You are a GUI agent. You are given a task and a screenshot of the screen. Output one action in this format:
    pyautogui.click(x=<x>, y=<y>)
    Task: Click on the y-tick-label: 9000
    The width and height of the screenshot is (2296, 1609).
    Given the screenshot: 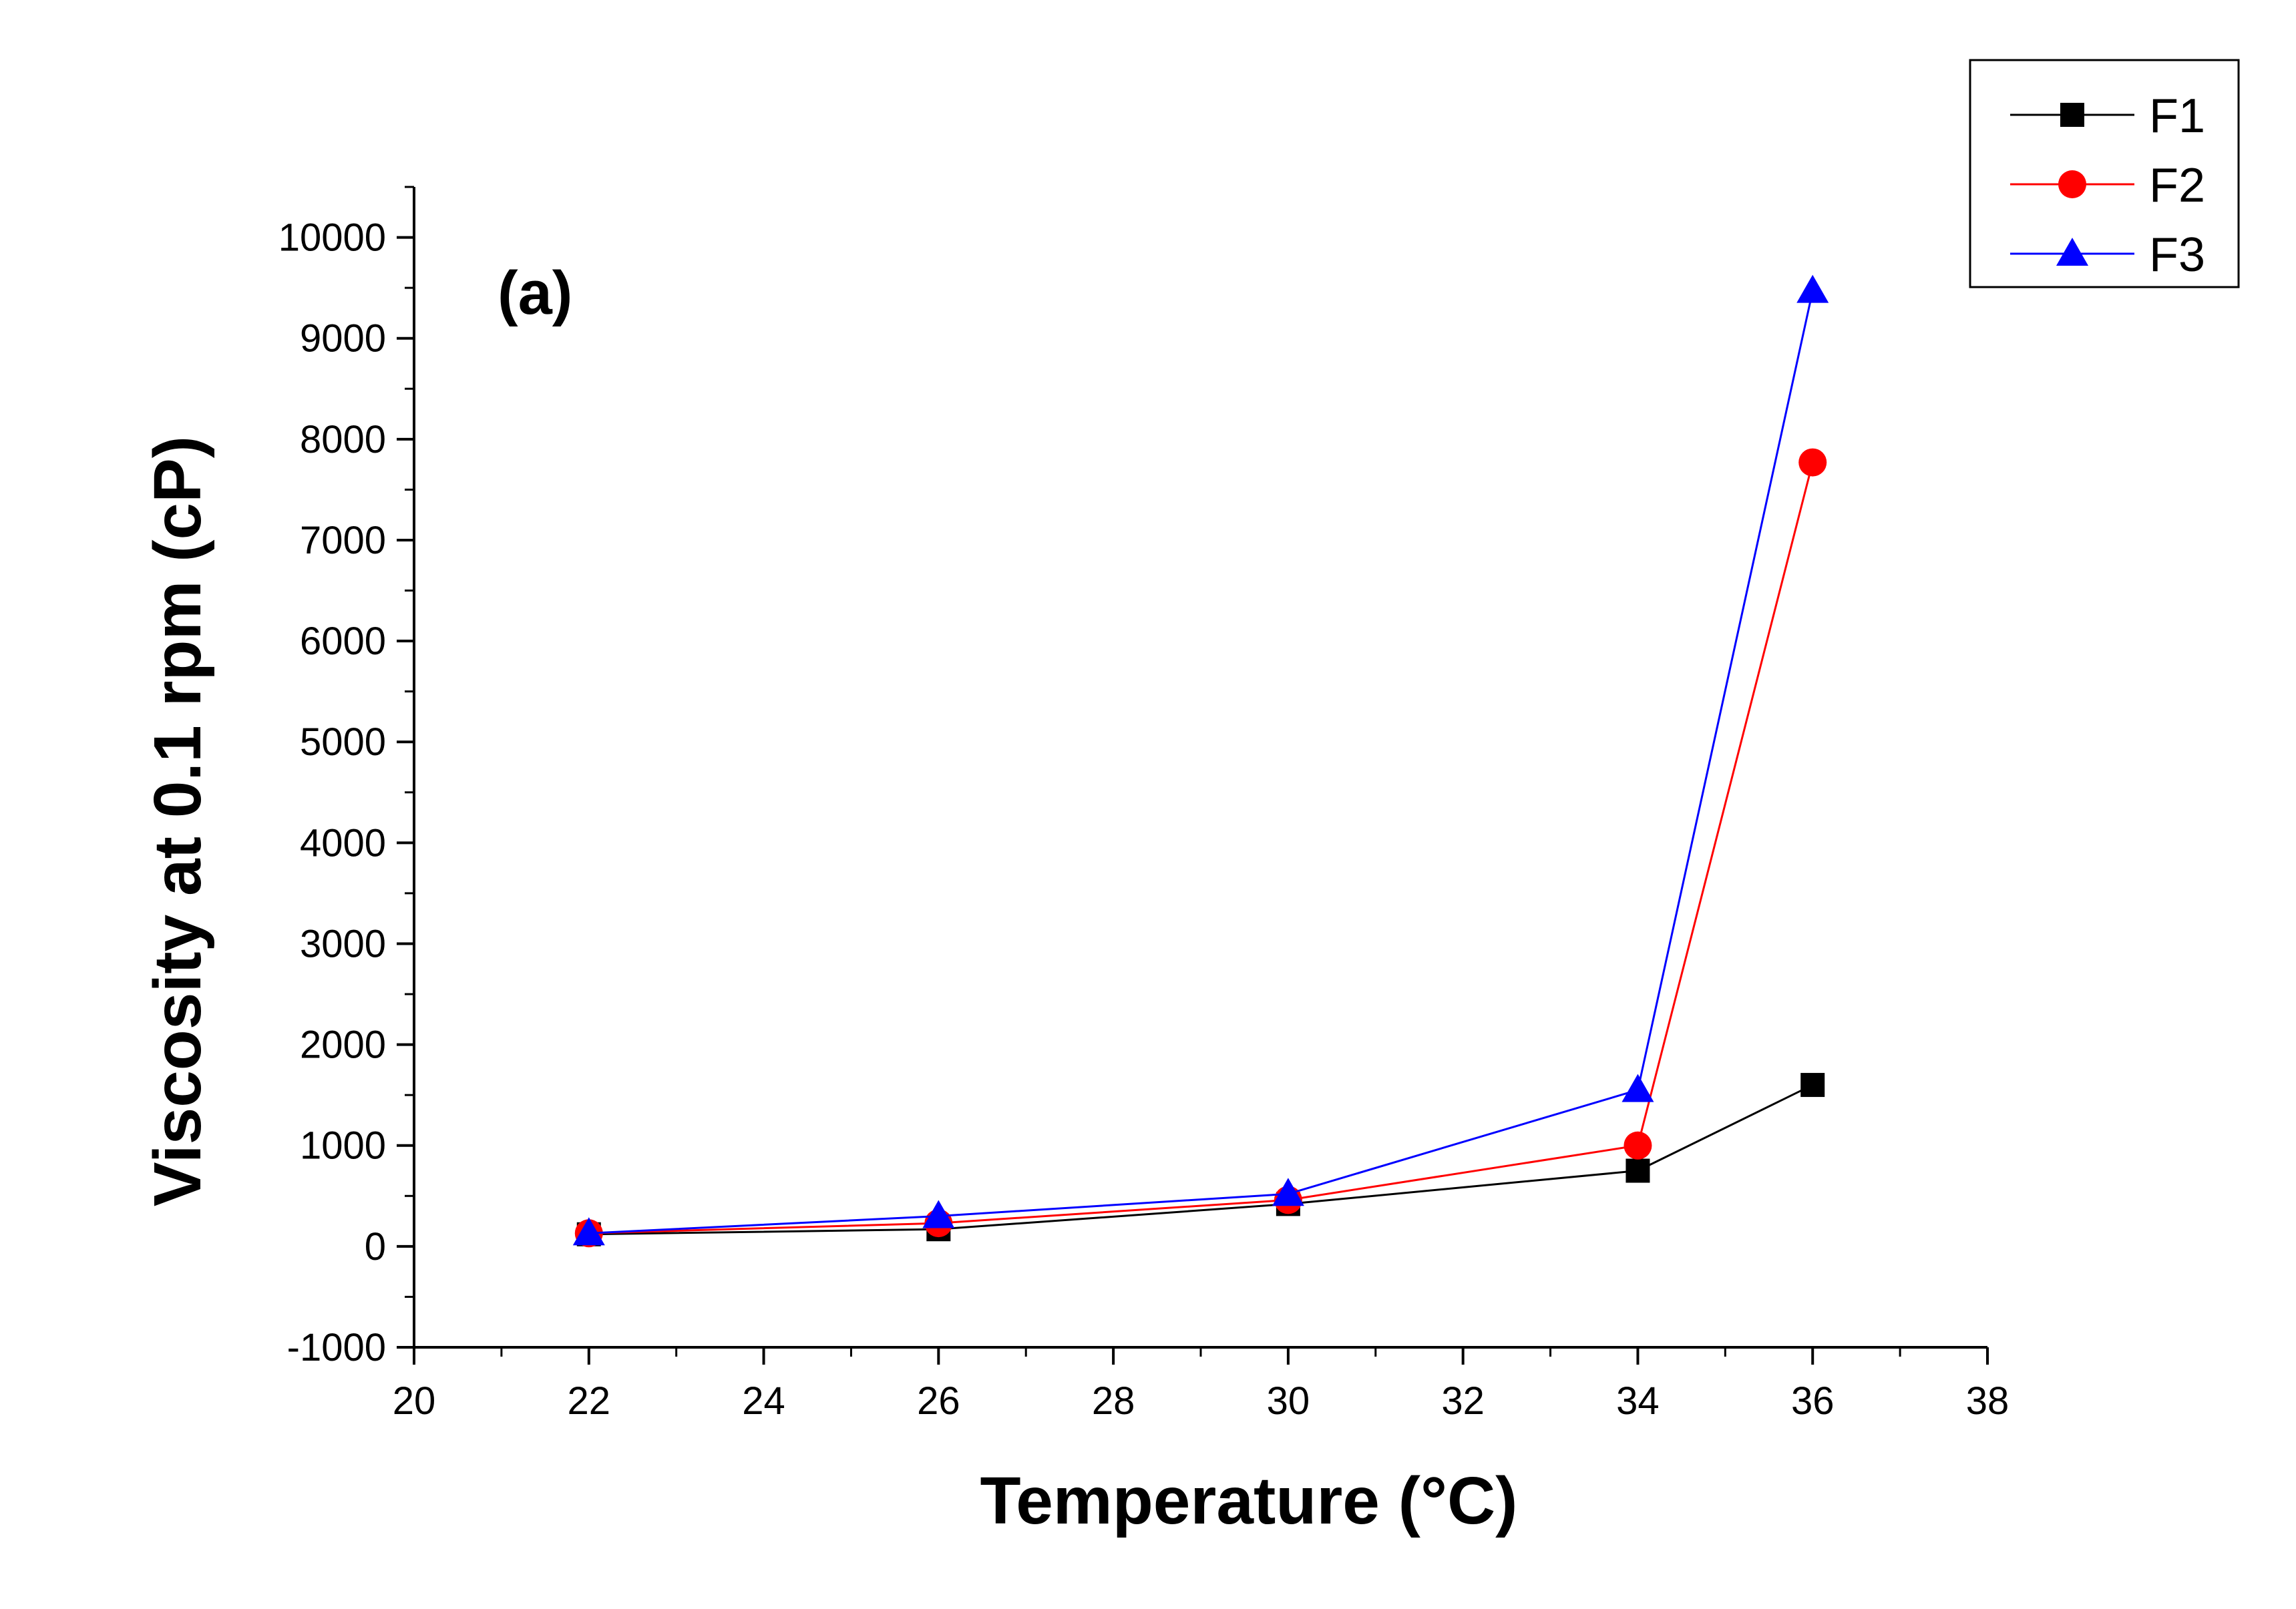 What is the action you would take?
    pyautogui.click(x=343, y=339)
    